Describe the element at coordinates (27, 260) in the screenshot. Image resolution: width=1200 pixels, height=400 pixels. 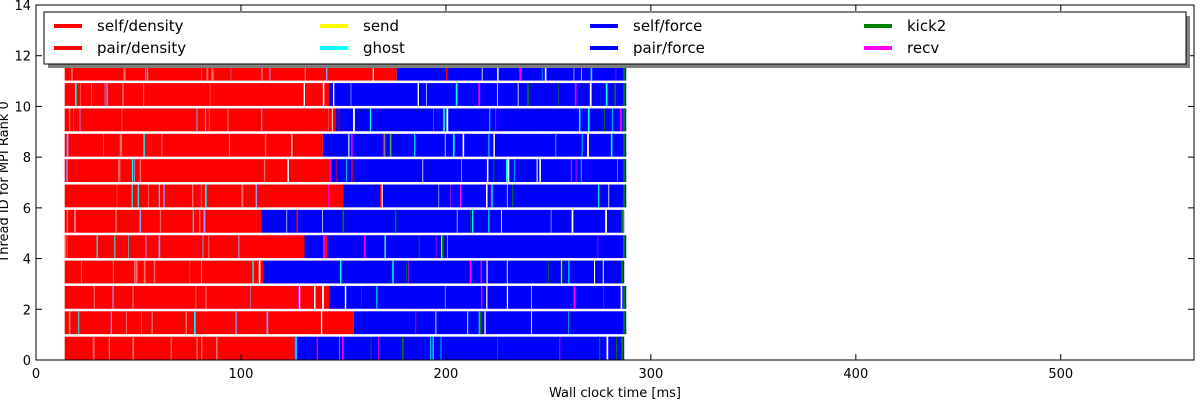
I see `y-tick-label: 4` at that location.